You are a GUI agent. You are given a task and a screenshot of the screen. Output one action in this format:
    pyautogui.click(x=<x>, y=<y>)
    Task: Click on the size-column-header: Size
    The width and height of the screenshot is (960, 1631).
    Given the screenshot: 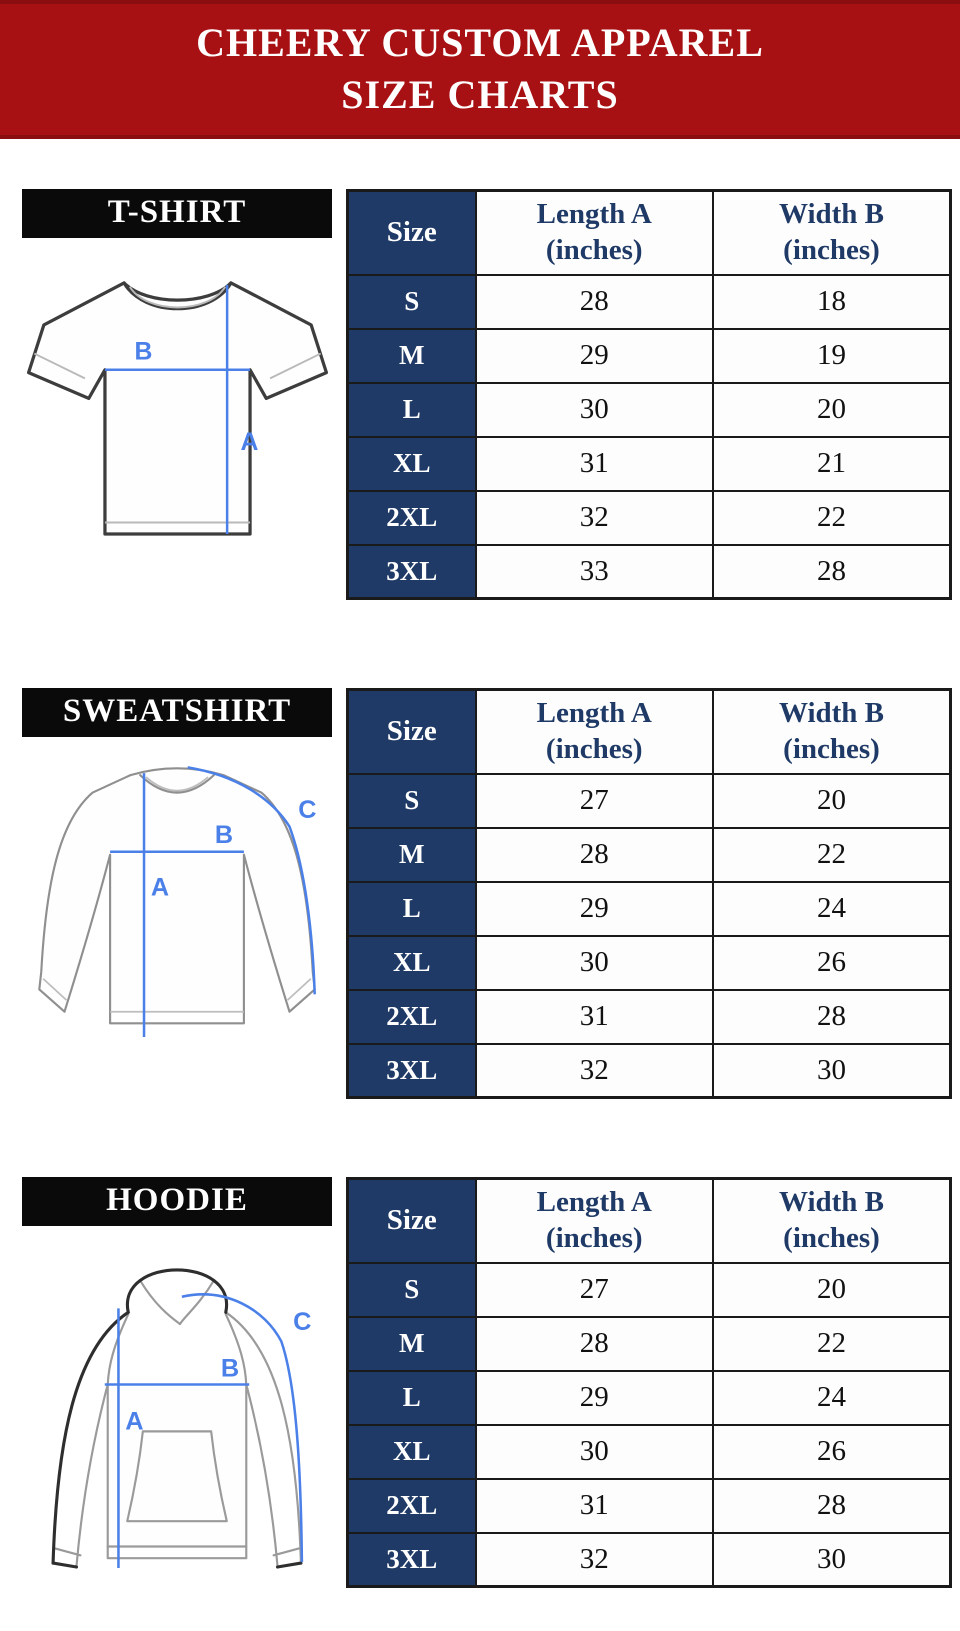 What is the action you would take?
    pyautogui.click(x=411, y=731)
    